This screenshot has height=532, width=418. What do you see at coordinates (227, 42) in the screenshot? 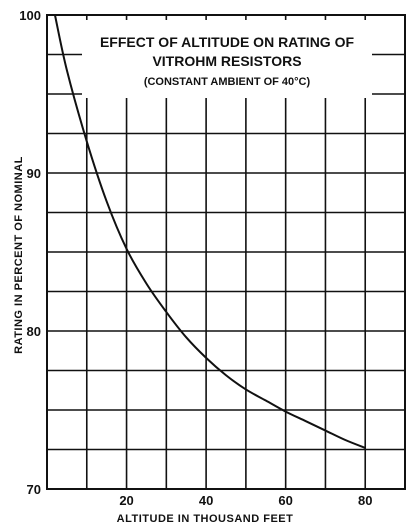
I see `chart-title-line-1: EFFECT OF ALTITUDE ON RATING OF` at bounding box center [227, 42].